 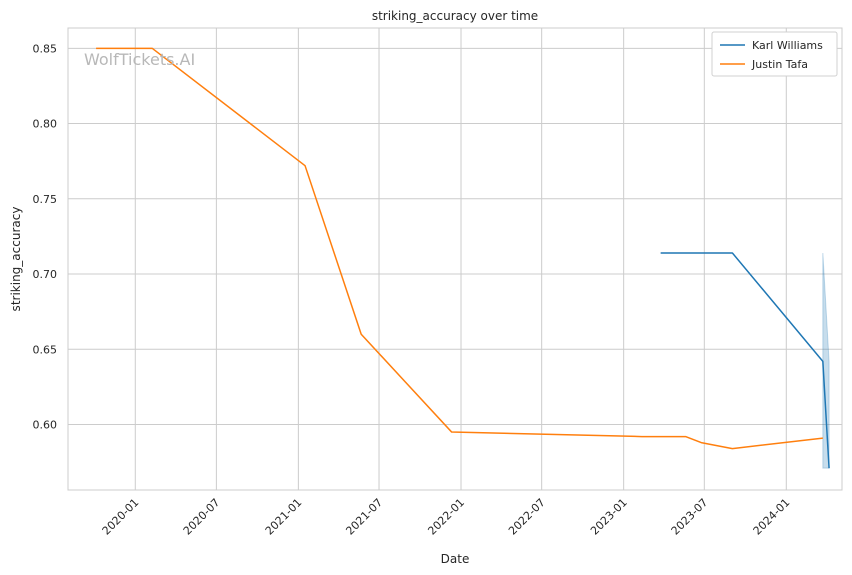 What do you see at coordinates (45, 274) in the screenshot?
I see `y-tick-label: 0.70` at bounding box center [45, 274].